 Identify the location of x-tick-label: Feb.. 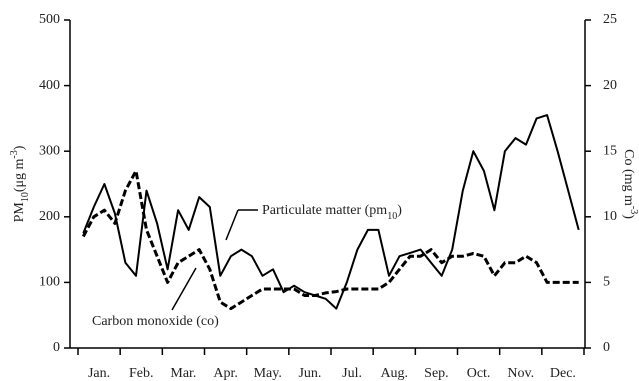
(141, 373).